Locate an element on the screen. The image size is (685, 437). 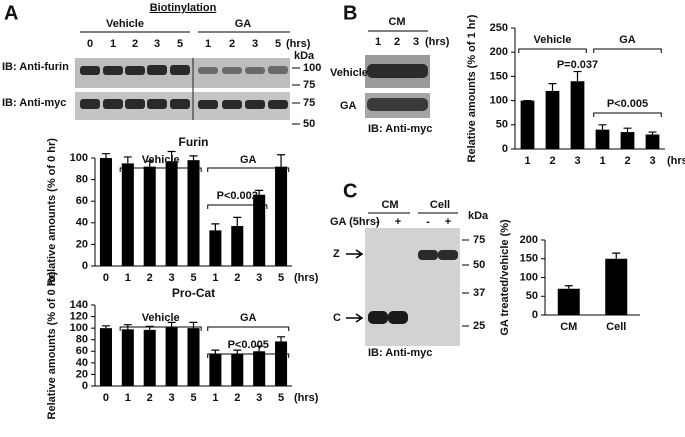
blot-a is located at coordinates (182, 89).